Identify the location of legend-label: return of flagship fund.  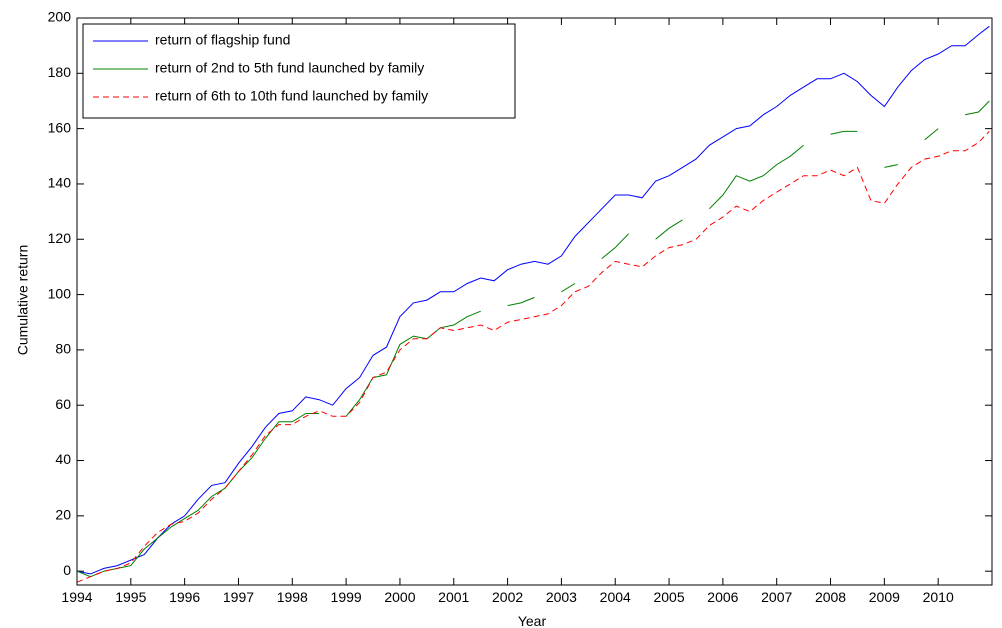
(222, 40).